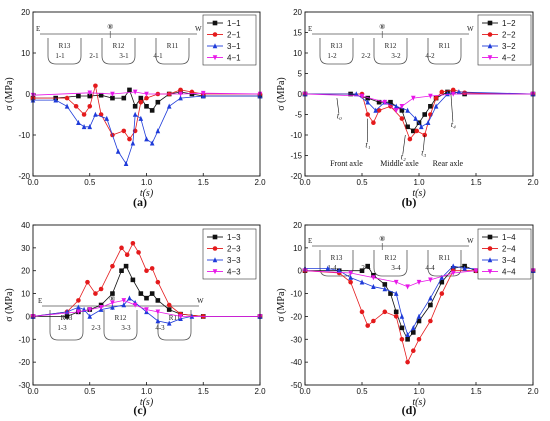  I want to click on annotation-time-label: t₄, so click(453, 124).